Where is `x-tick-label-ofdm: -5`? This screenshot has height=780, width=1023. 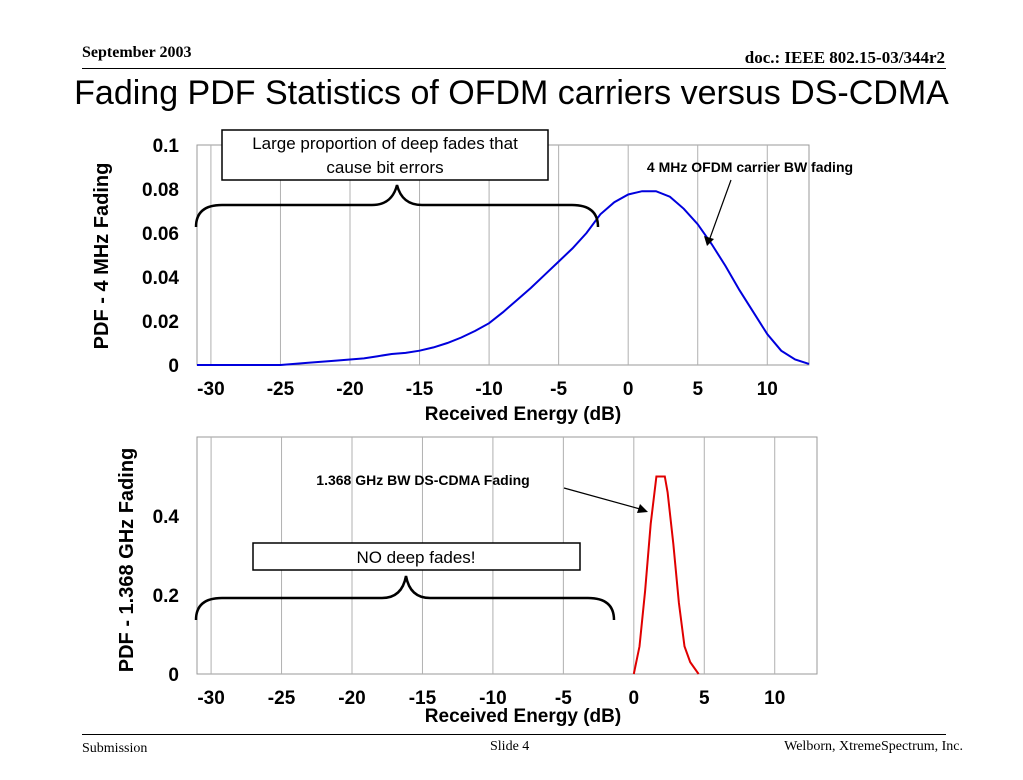
x-tick-label-ofdm: -5 is located at coordinates (558, 389).